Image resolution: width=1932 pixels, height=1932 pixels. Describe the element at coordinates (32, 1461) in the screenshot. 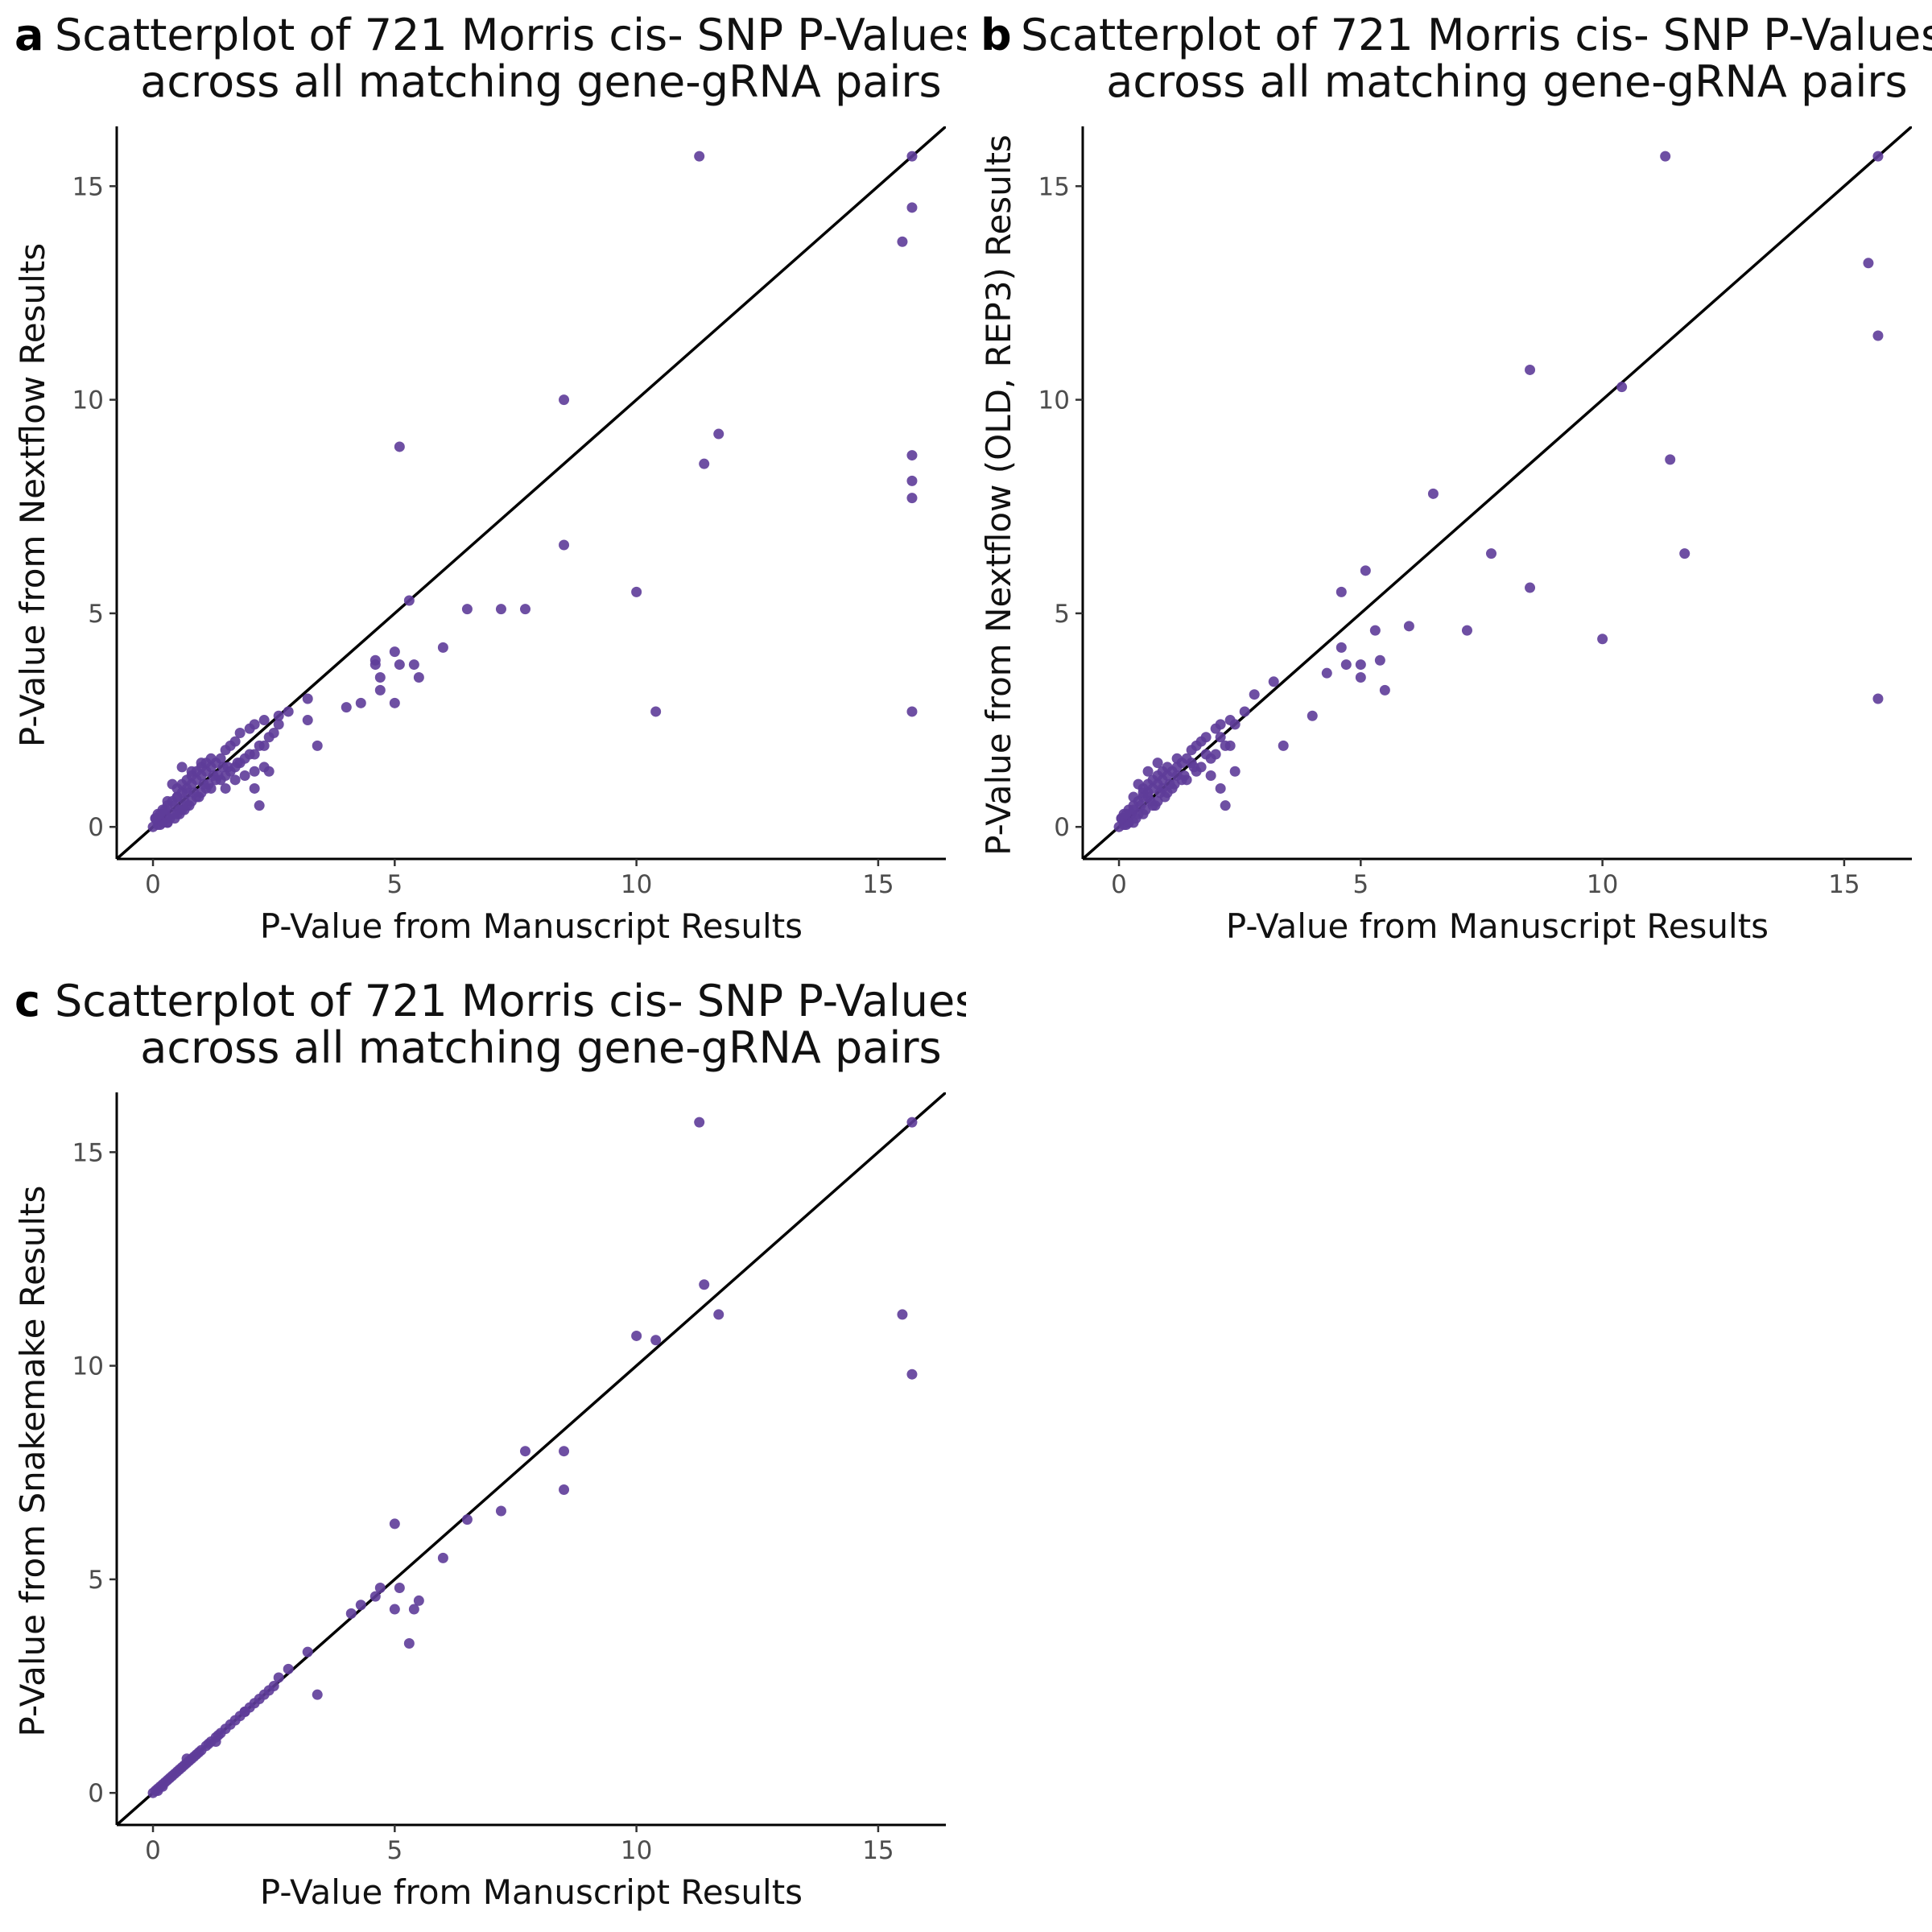

I see `y-axis-title: P-Value from Snakemake Results` at that location.